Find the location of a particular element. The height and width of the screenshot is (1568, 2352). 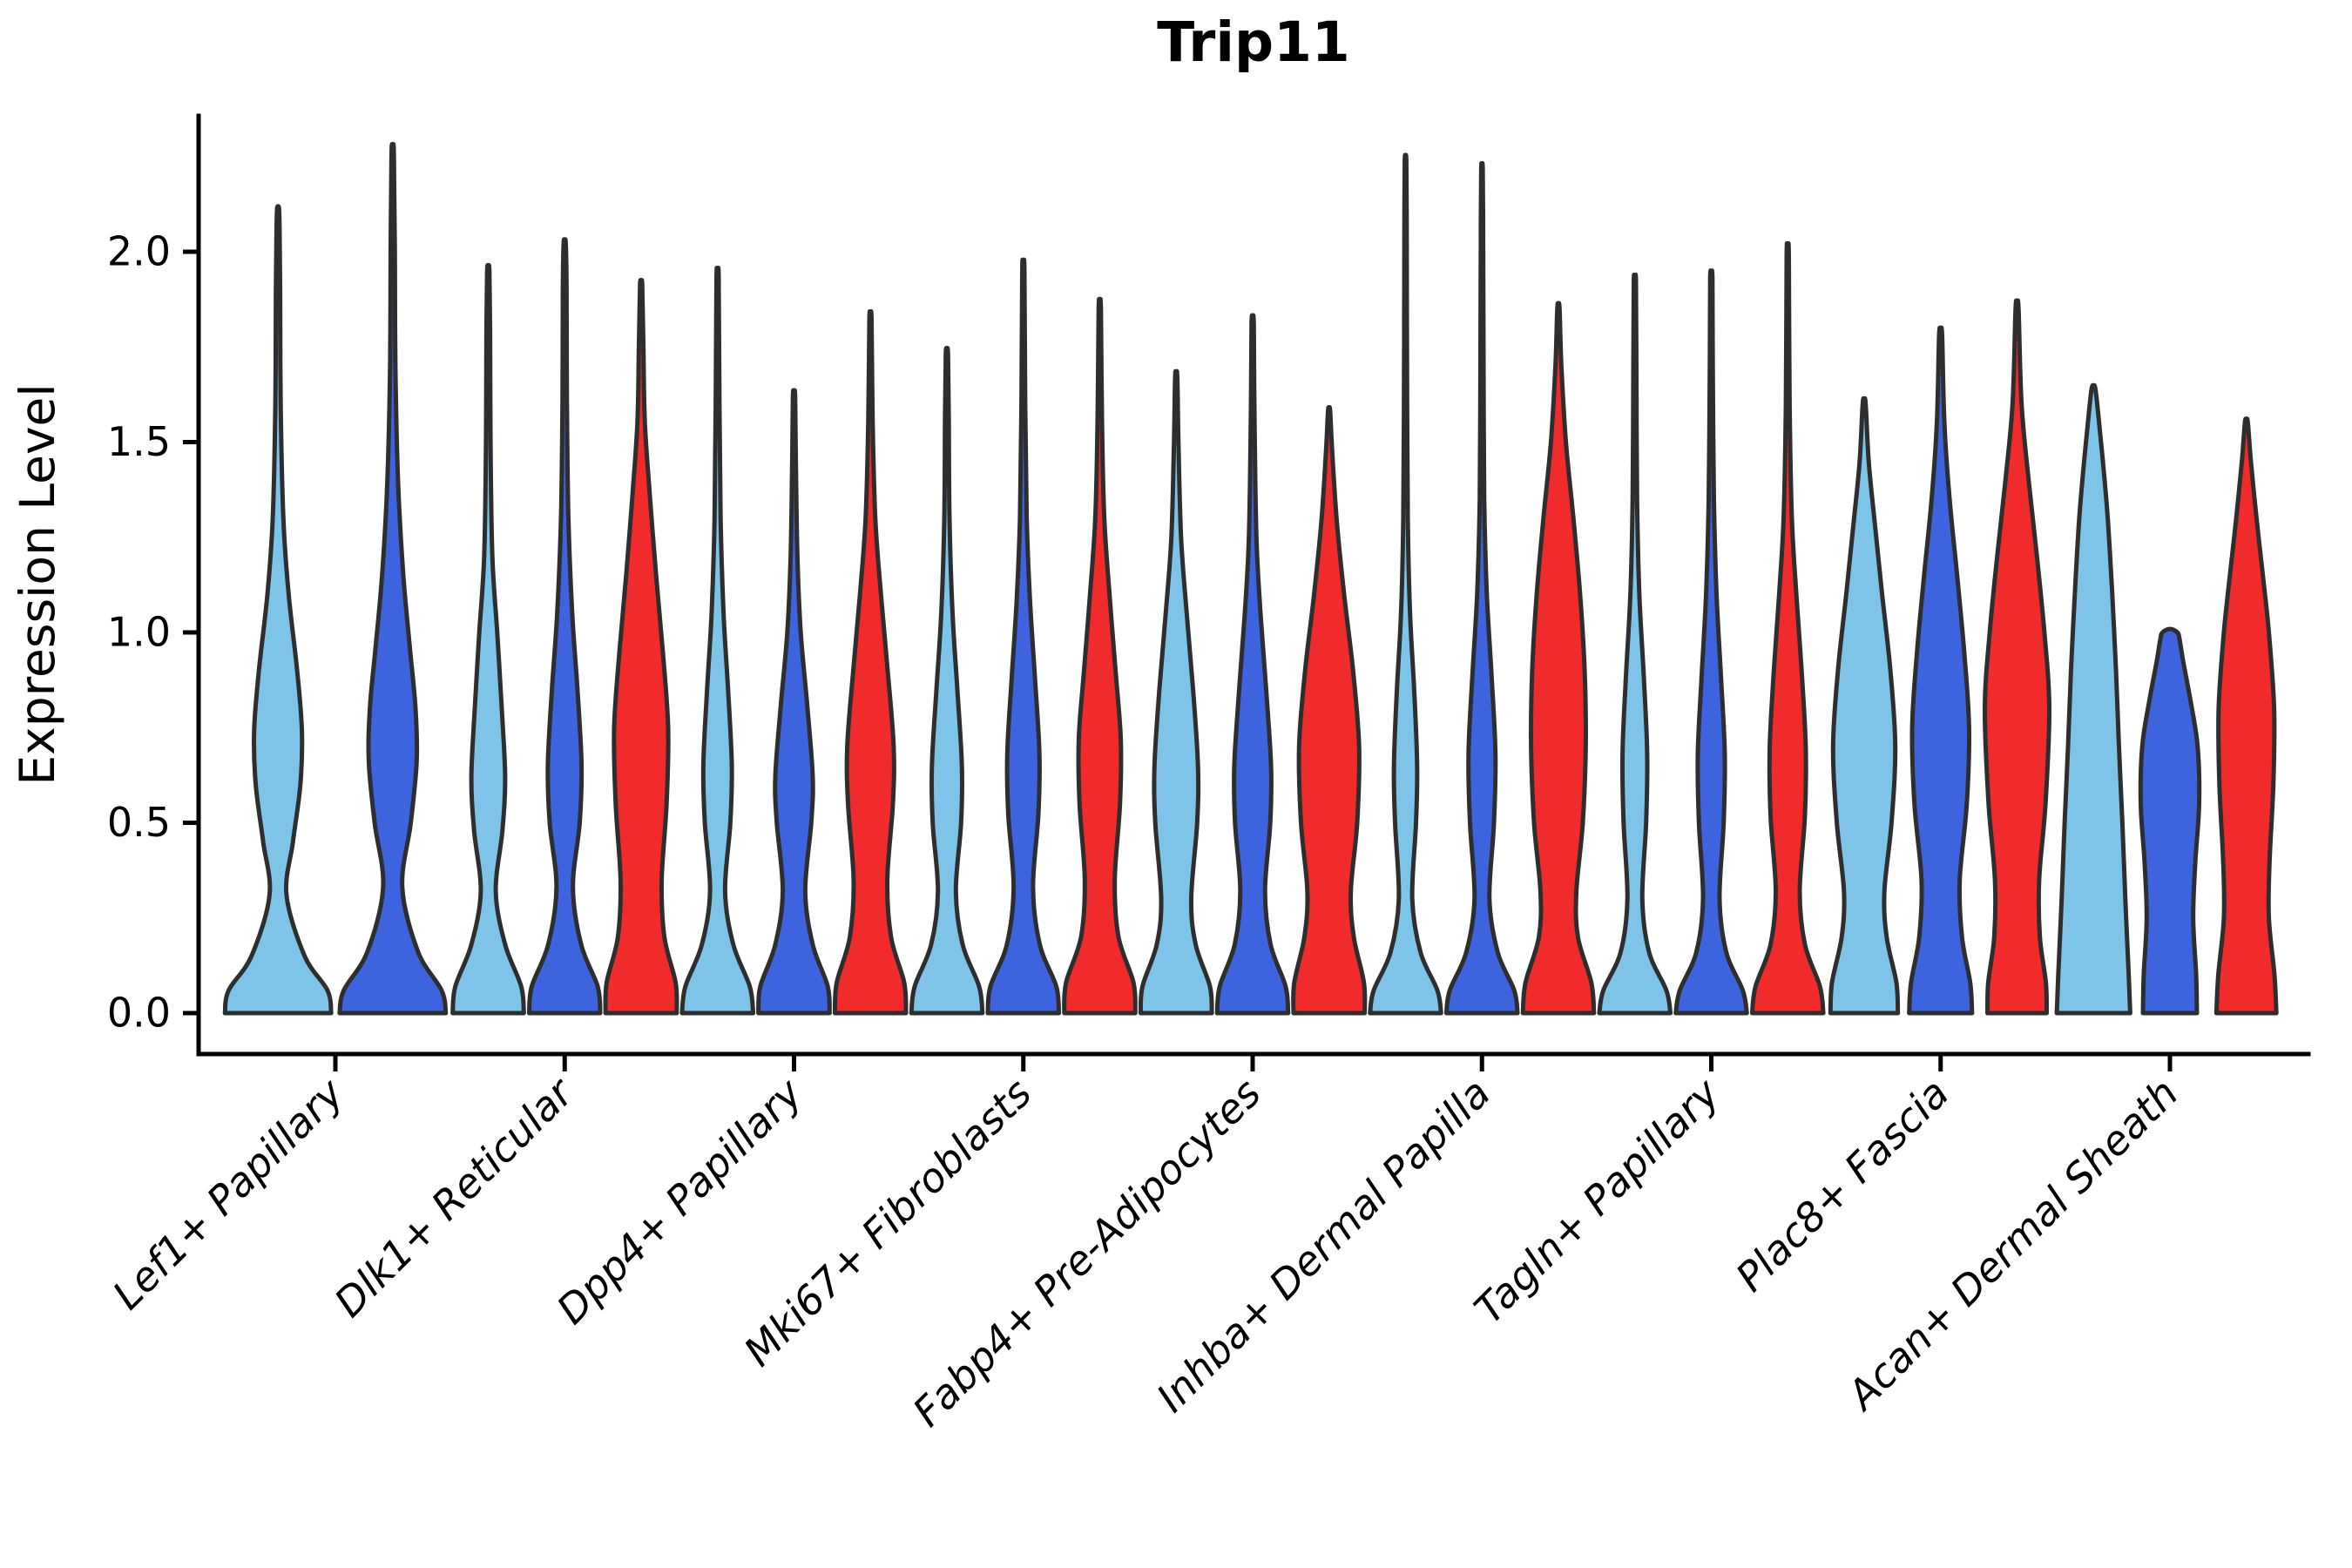

x-tick-label-tagln-papillary: Tagln+ Papillary is located at coordinates (1597, 1201).